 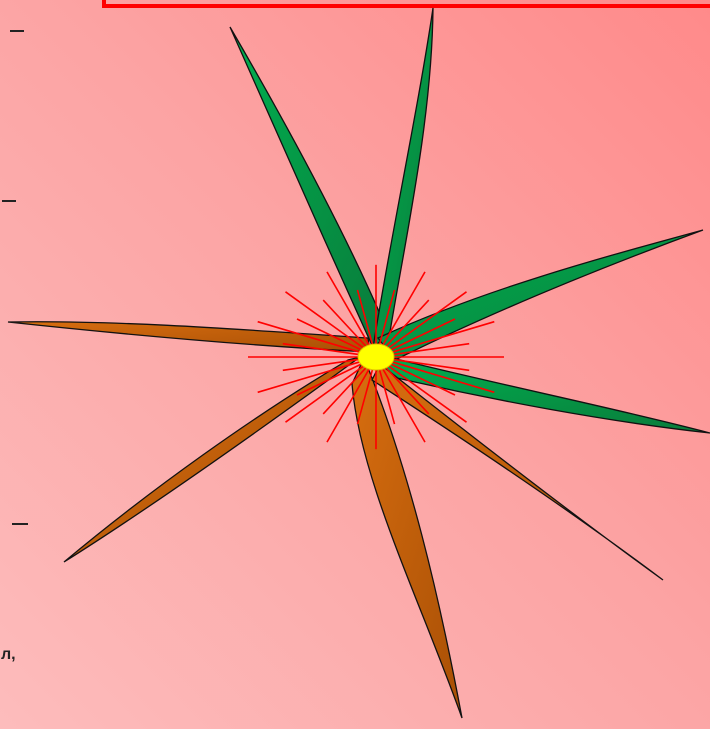 I want to click on green-petal-upper-left, so click(x=308, y=190).